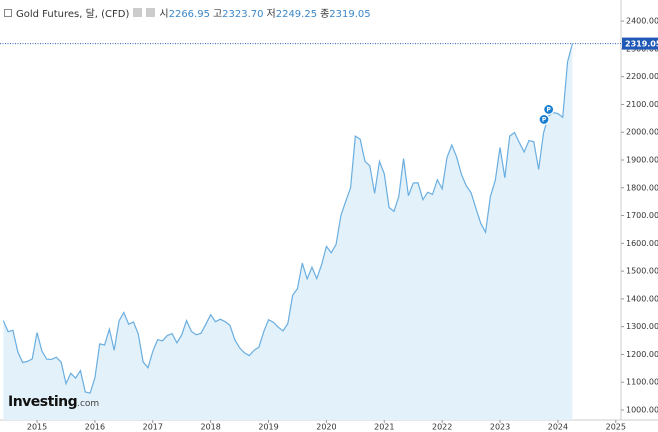  I want to click on ohlc-value: 2319.05, so click(350, 14).